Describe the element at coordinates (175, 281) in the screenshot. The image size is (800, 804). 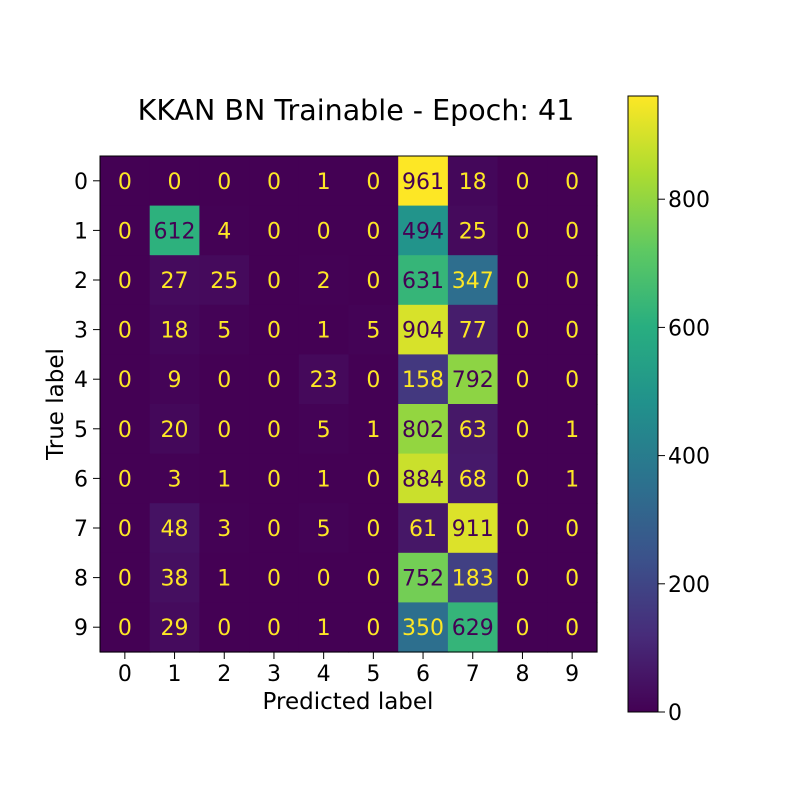
I see `cell-value-label: 27` at that location.